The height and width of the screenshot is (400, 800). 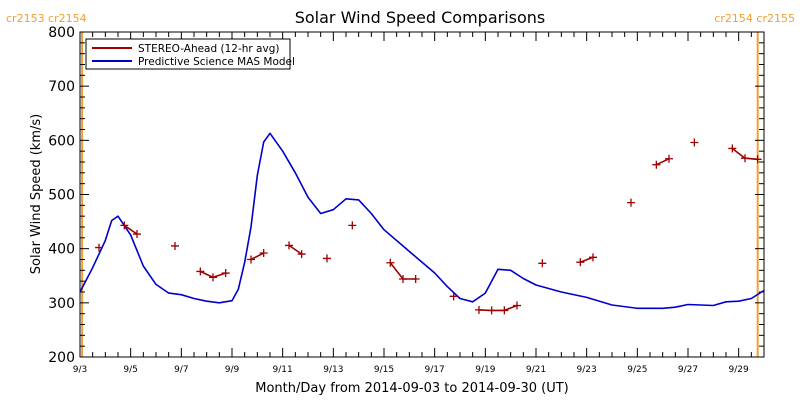 What do you see at coordinates (80, 370) in the screenshot?
I see `x-tick-label: 9/3` at bounding box center [80, 370].